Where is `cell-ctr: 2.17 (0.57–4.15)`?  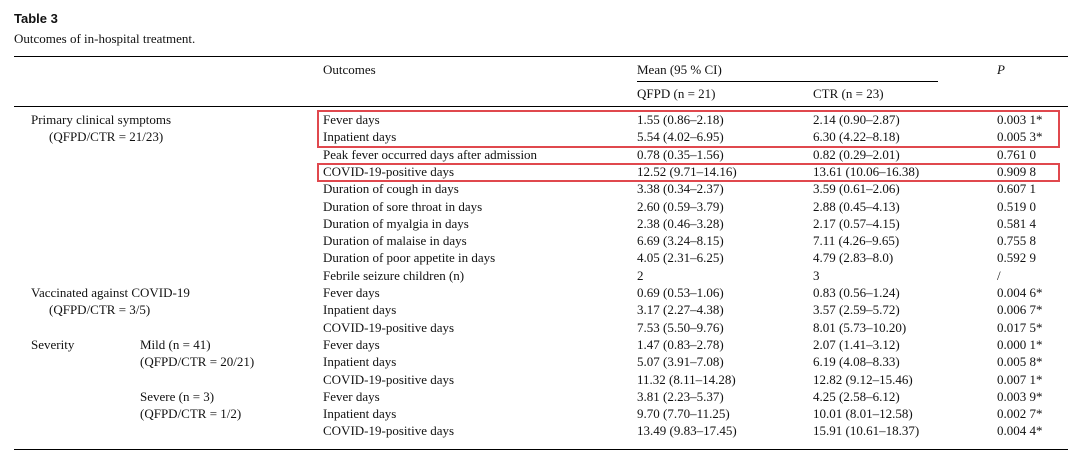 cell-ctr: 2.17 (0.57–4.15) is located at coordinates (856, 223).